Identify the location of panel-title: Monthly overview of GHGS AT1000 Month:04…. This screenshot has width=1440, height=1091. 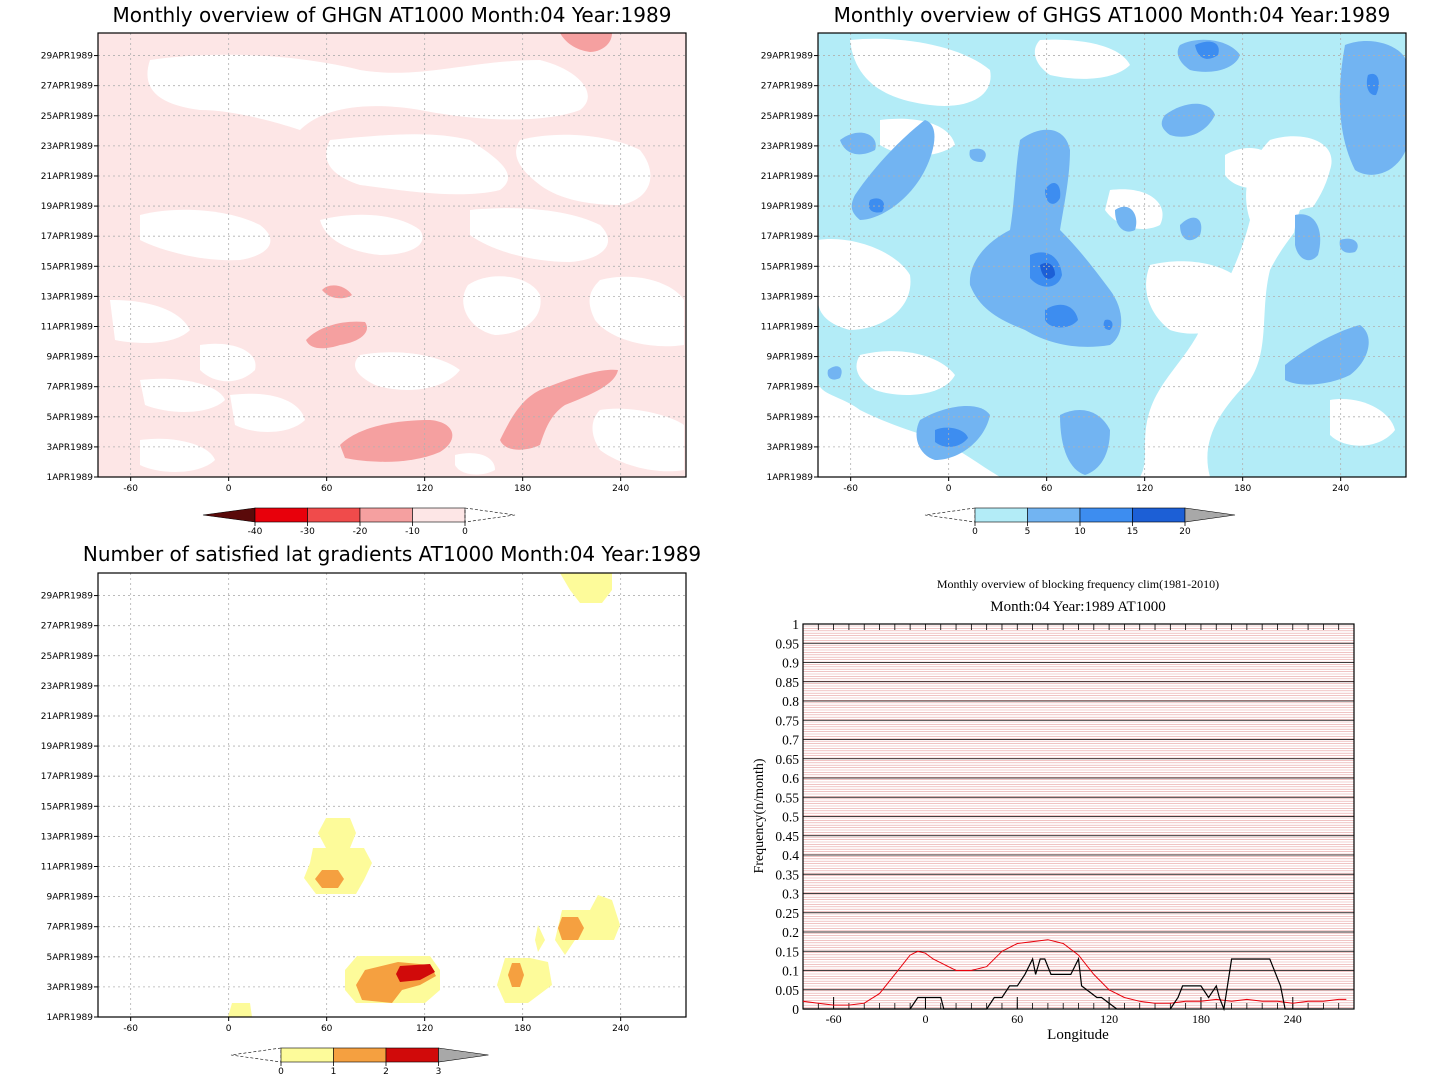
(1112, 15).